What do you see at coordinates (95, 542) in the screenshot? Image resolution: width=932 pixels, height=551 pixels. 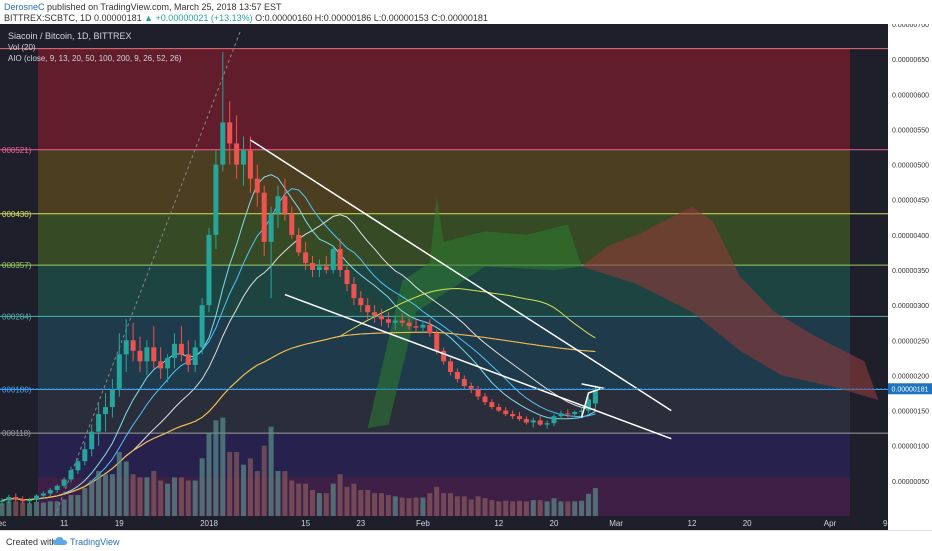 I see `tradingview-brand: TradingView` at bounding box center [95, 542].